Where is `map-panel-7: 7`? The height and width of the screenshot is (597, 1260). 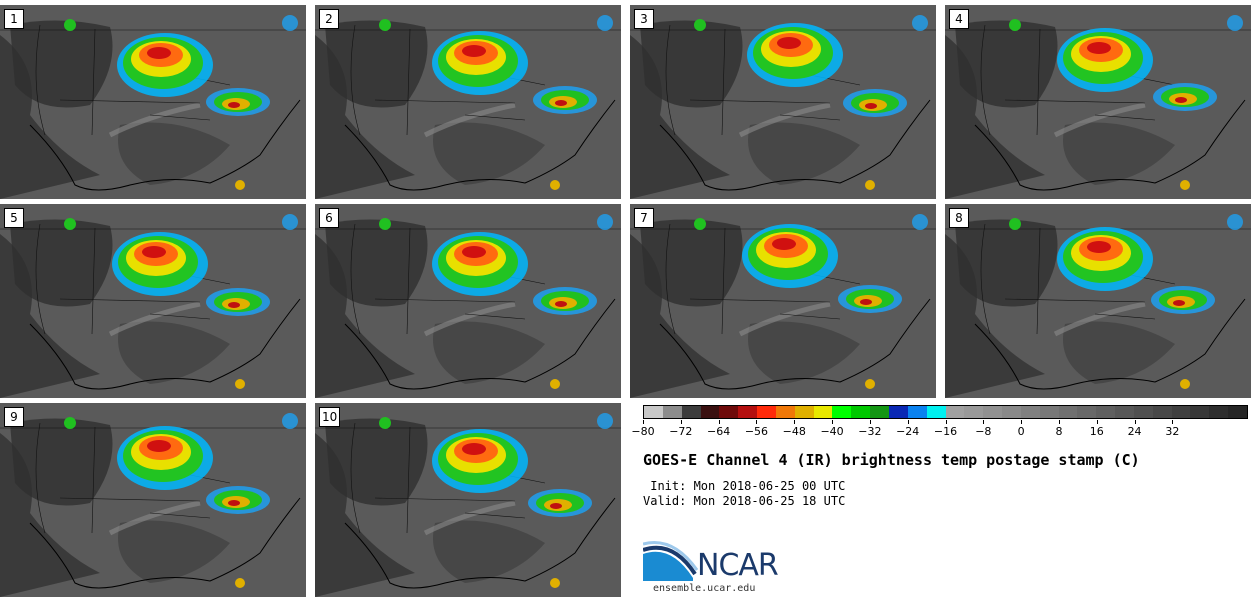 map-panel-7: 7 is located at coordinates (783, 301).